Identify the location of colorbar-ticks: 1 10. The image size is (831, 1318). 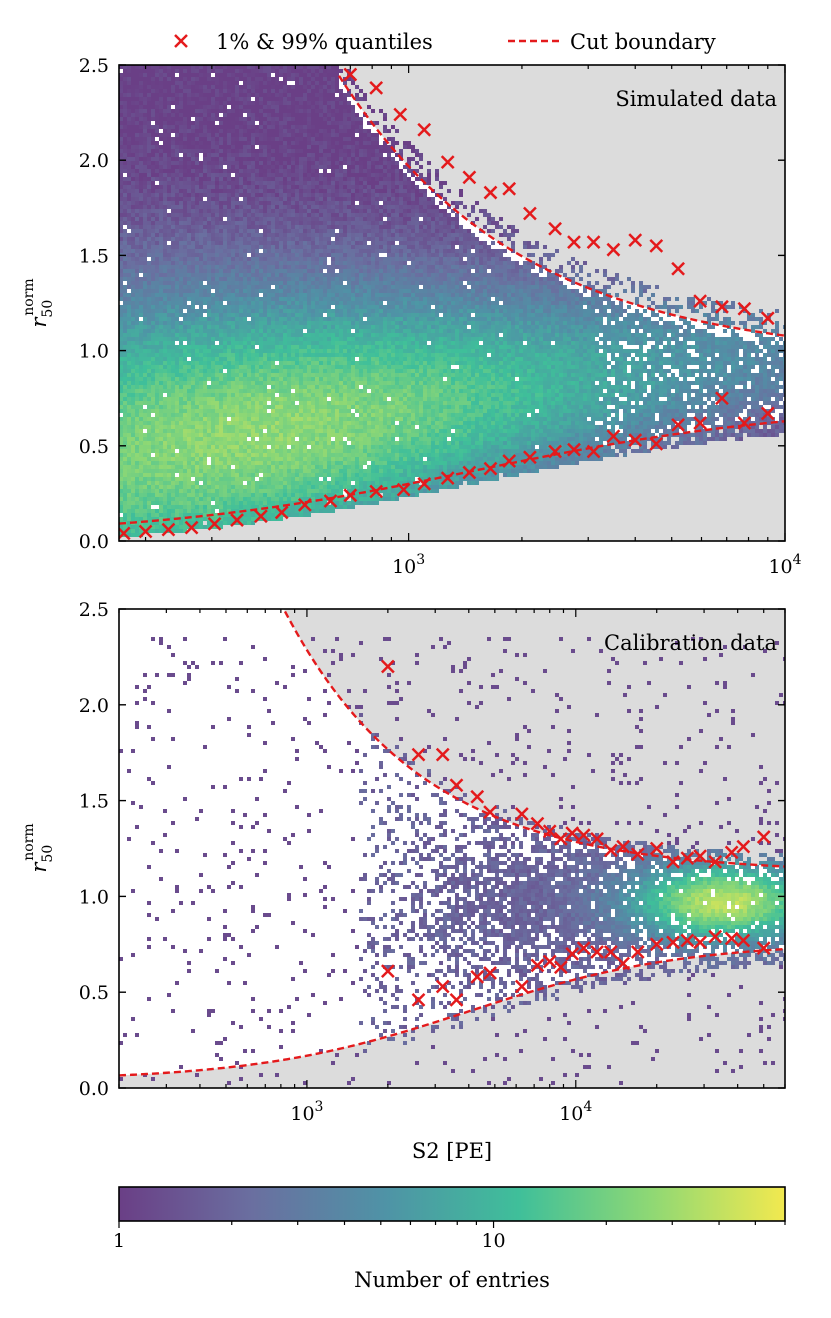
(449, 1236).